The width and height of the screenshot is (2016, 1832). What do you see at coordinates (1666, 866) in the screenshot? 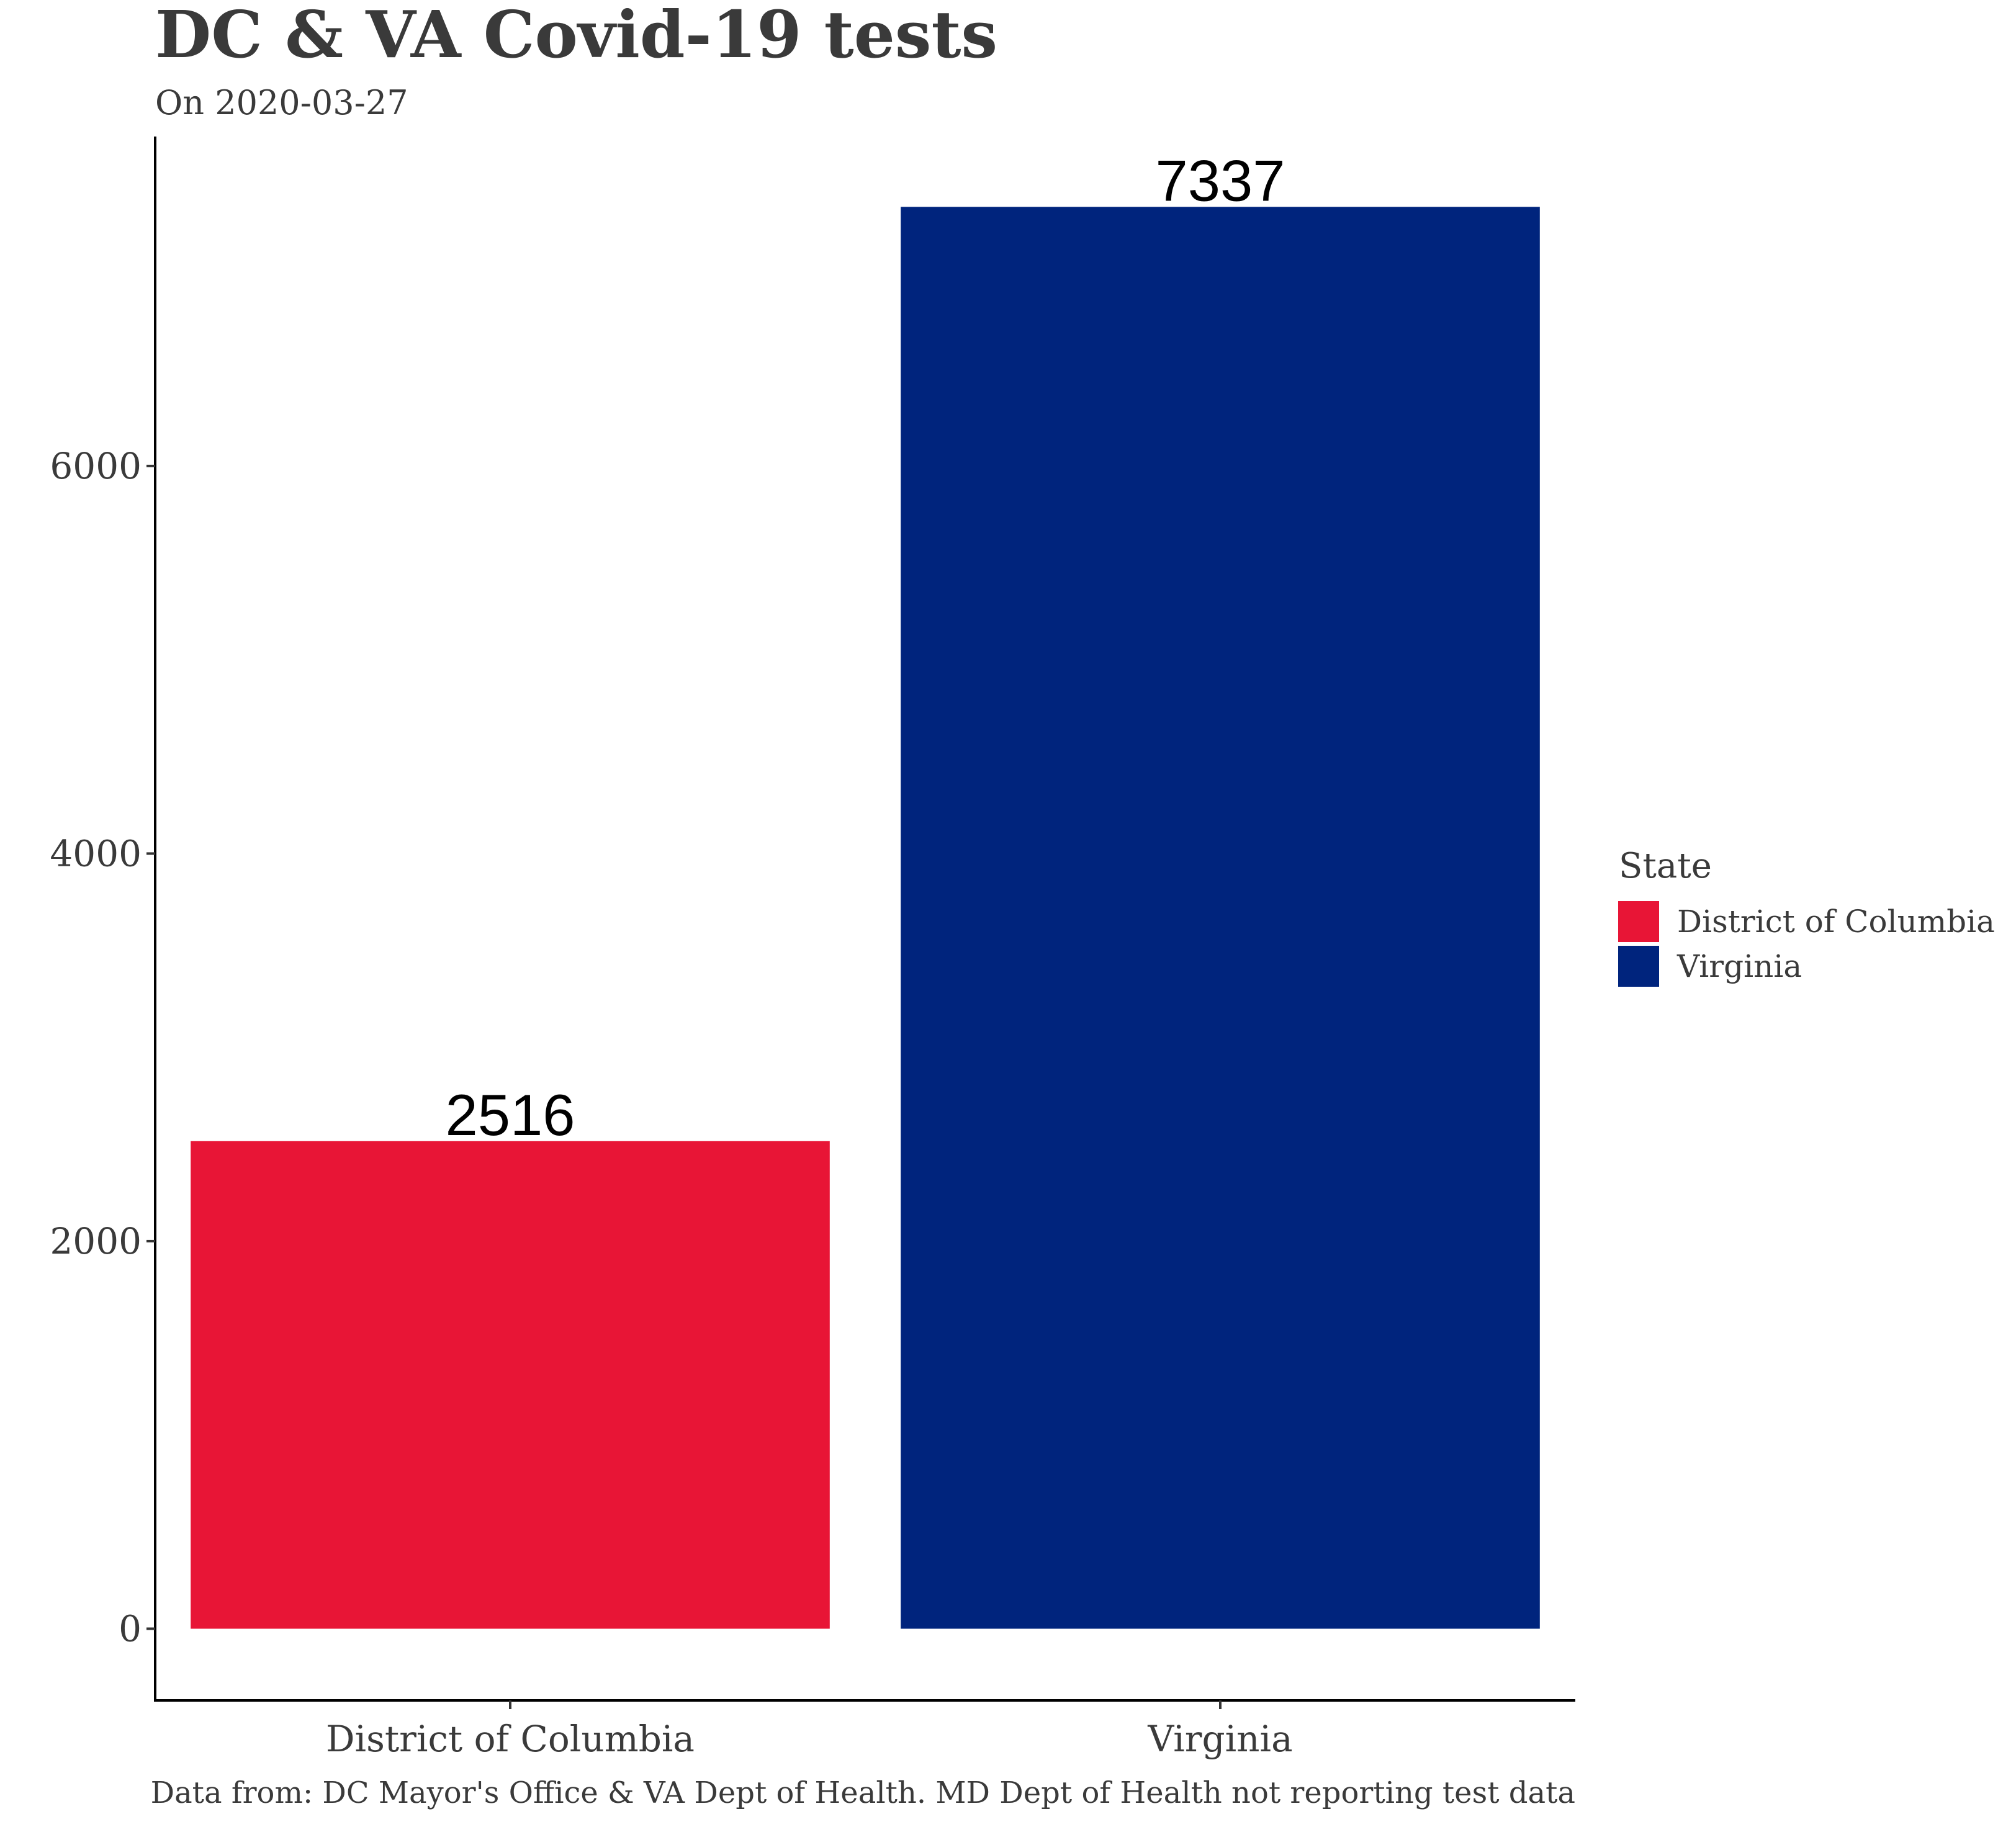
I see `legend-title: State` at bounding box center [1666, 866].